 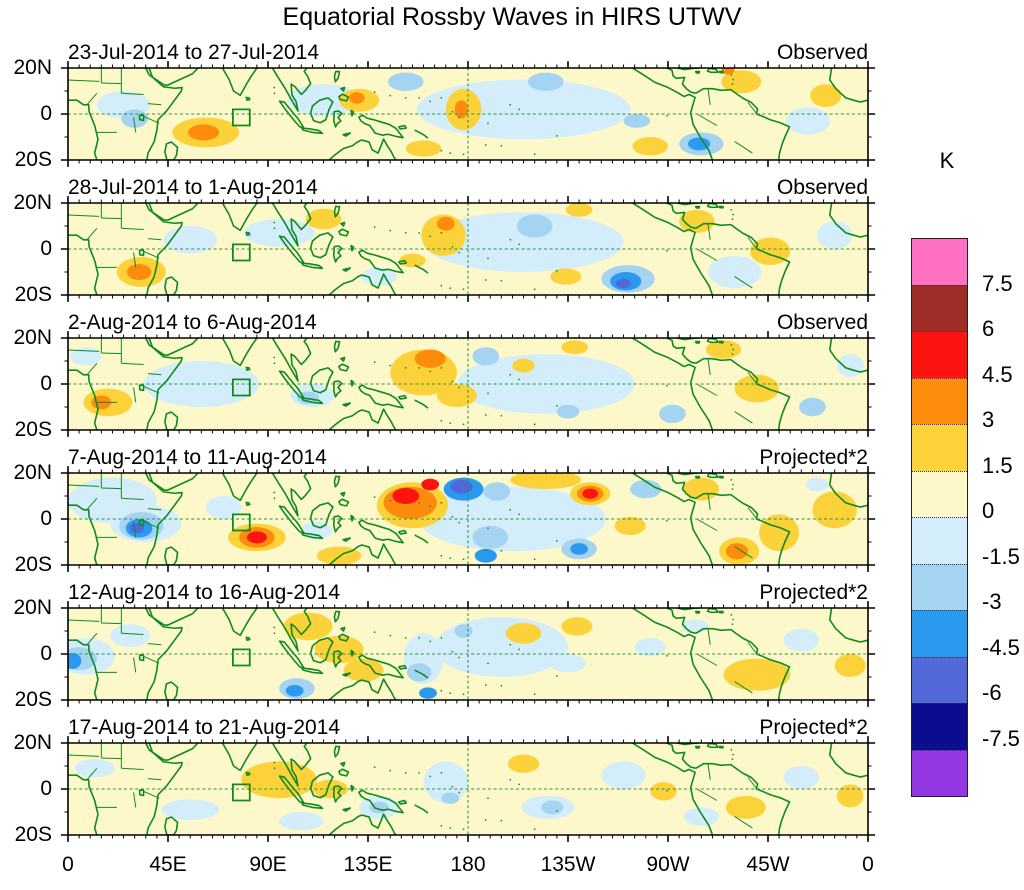 I want to click on panel-date-range: 23-Jul-2014 to 27-Jul-2014, so click(x=193, y=52).